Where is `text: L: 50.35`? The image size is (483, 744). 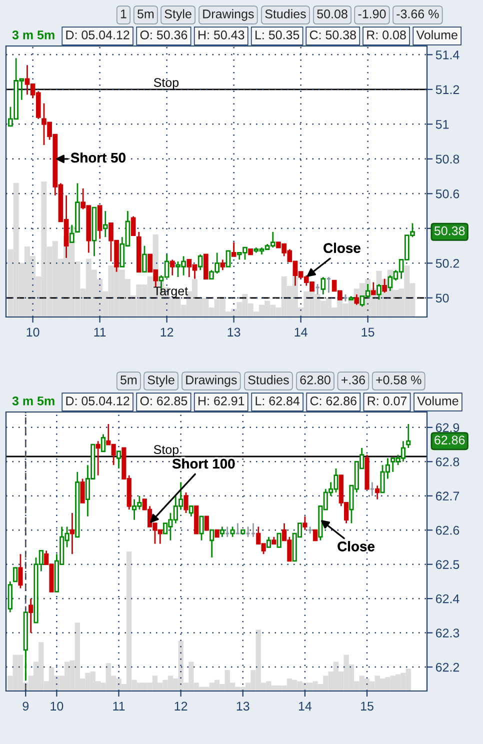 text: L: 50.35 is located at coordinates (278, 35).